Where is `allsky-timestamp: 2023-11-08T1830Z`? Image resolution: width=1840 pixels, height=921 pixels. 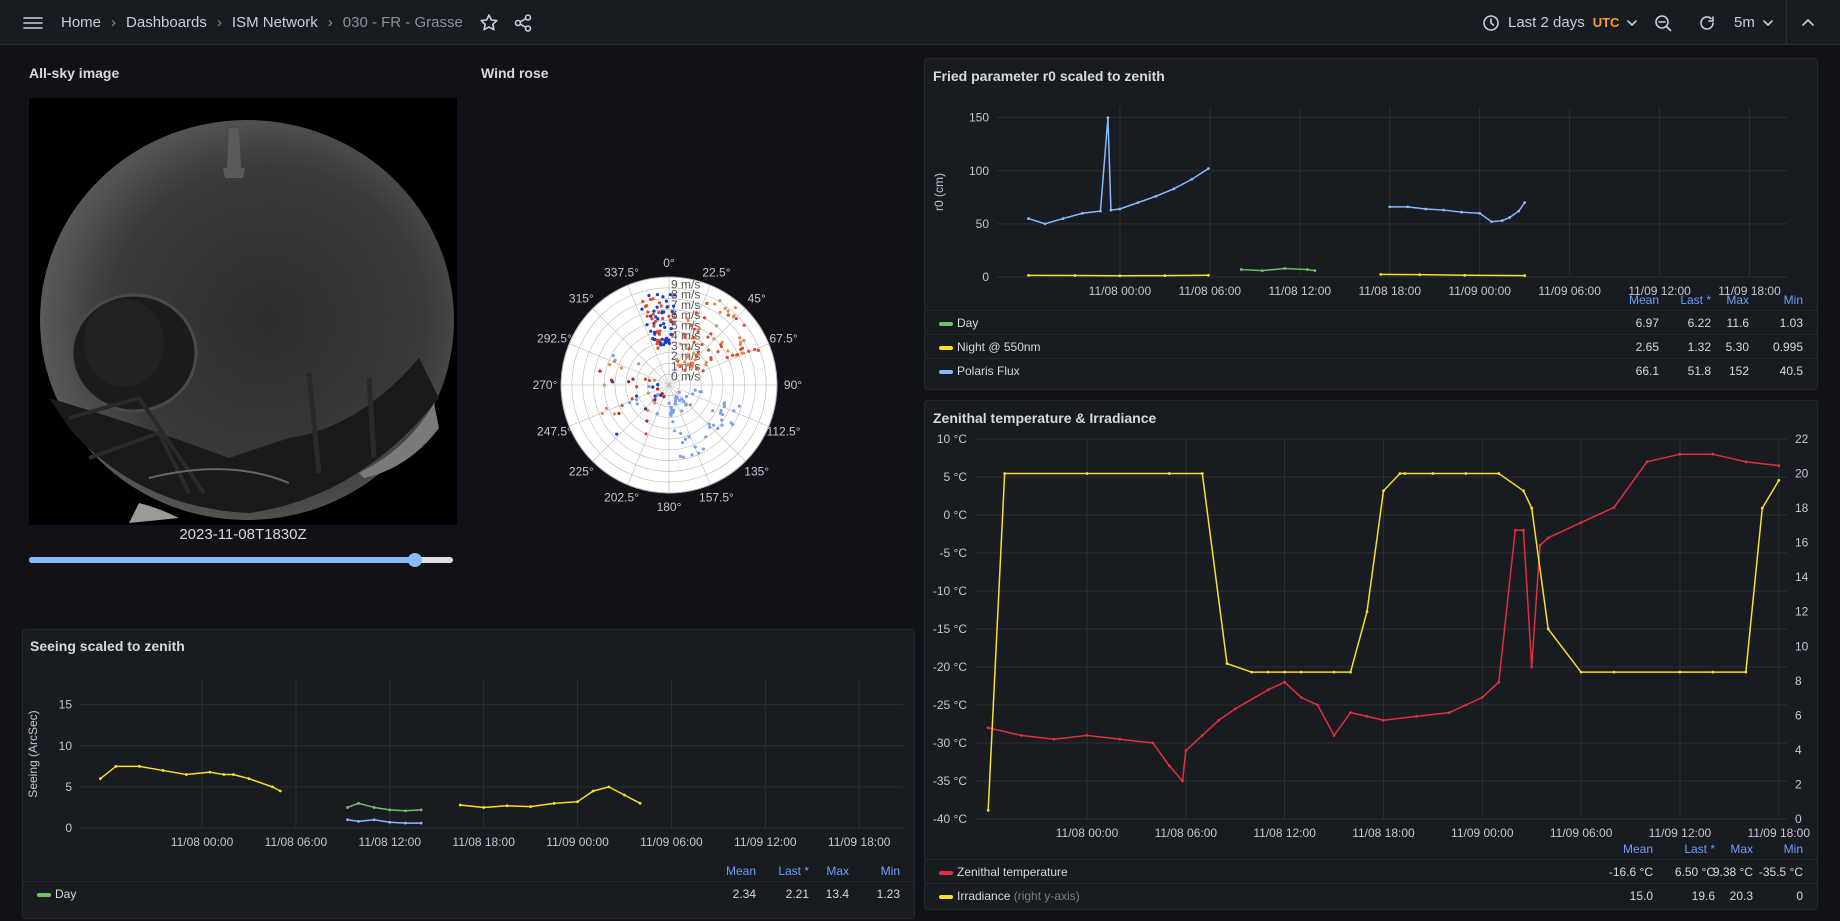 allsky-timestamp: 2023-11-08T1830Z is located at coordinates (243, 534).